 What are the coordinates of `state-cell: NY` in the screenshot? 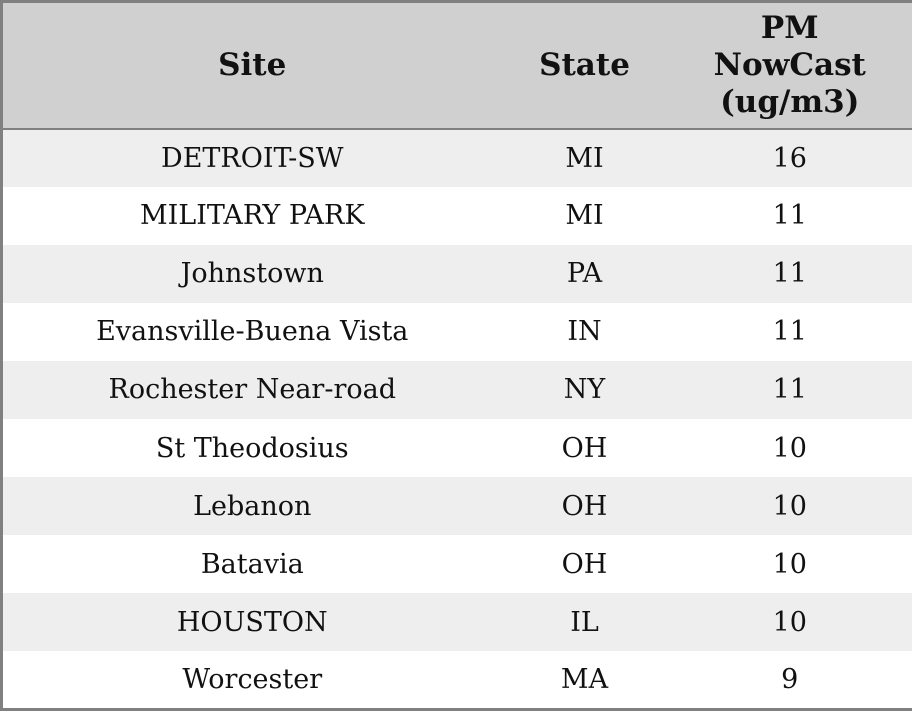 It's located at (584, 390).